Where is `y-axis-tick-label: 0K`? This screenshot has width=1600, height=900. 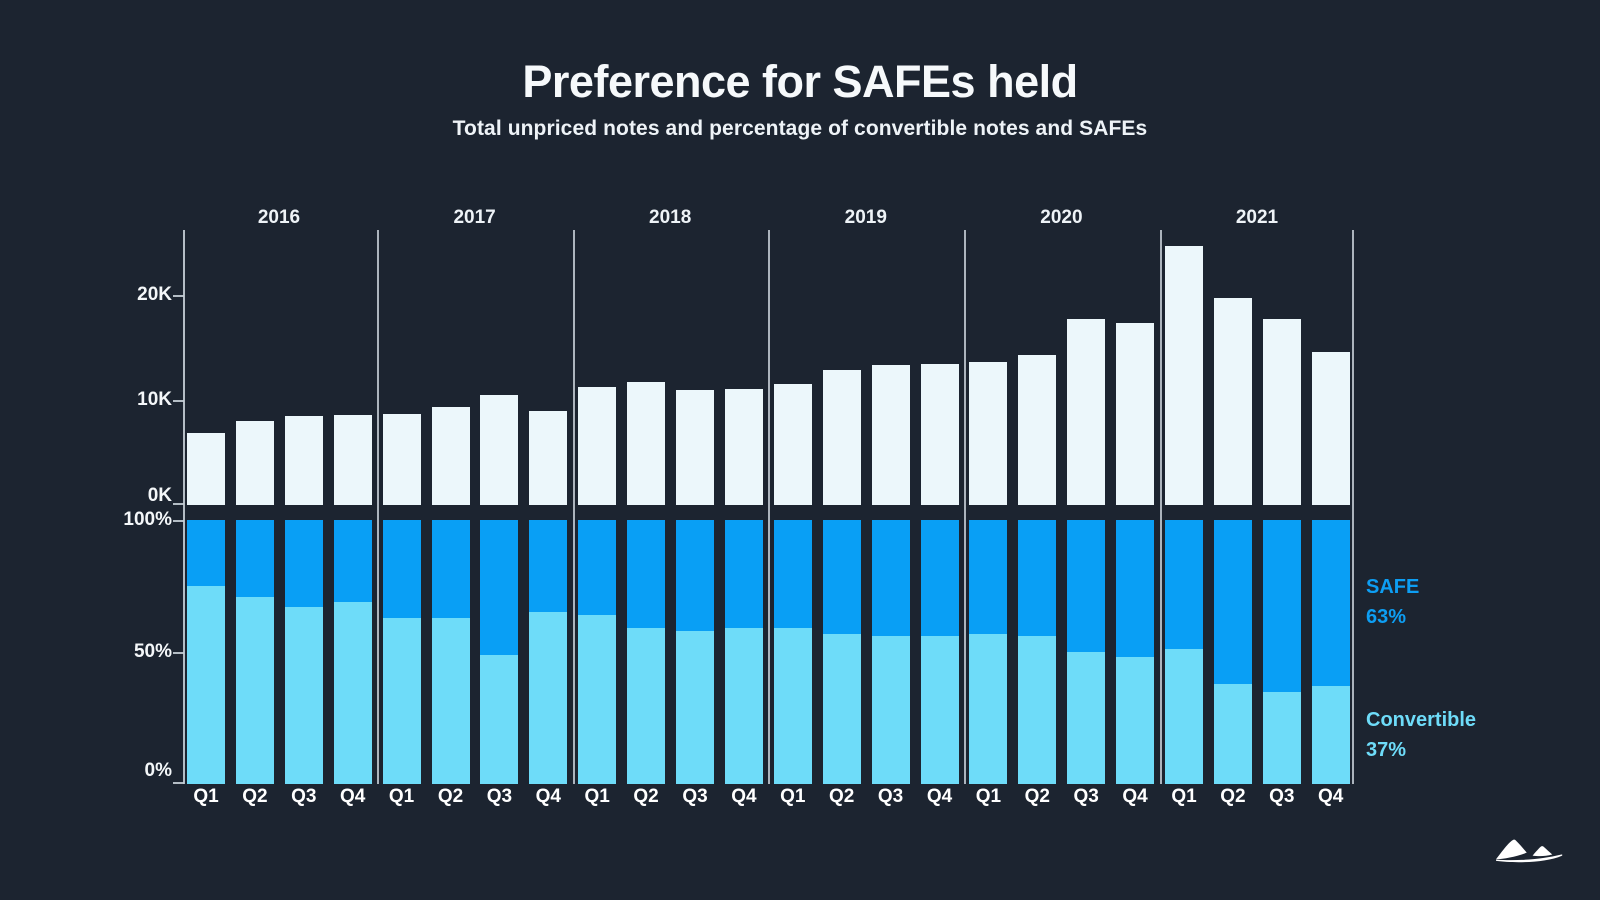 y-axis-tick-label: 0K is located at coordinates (159, 495).